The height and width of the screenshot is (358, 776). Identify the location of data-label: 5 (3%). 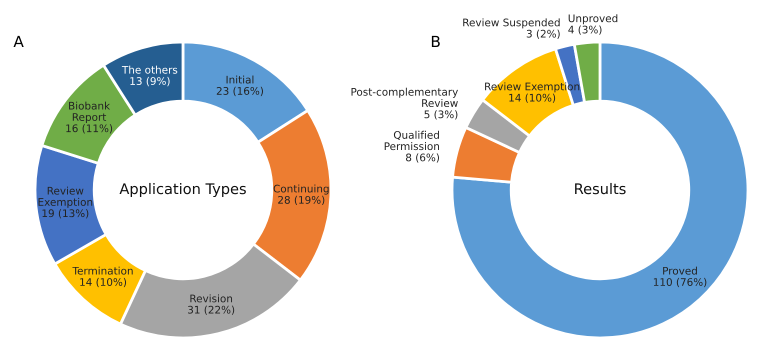
(441, 115).